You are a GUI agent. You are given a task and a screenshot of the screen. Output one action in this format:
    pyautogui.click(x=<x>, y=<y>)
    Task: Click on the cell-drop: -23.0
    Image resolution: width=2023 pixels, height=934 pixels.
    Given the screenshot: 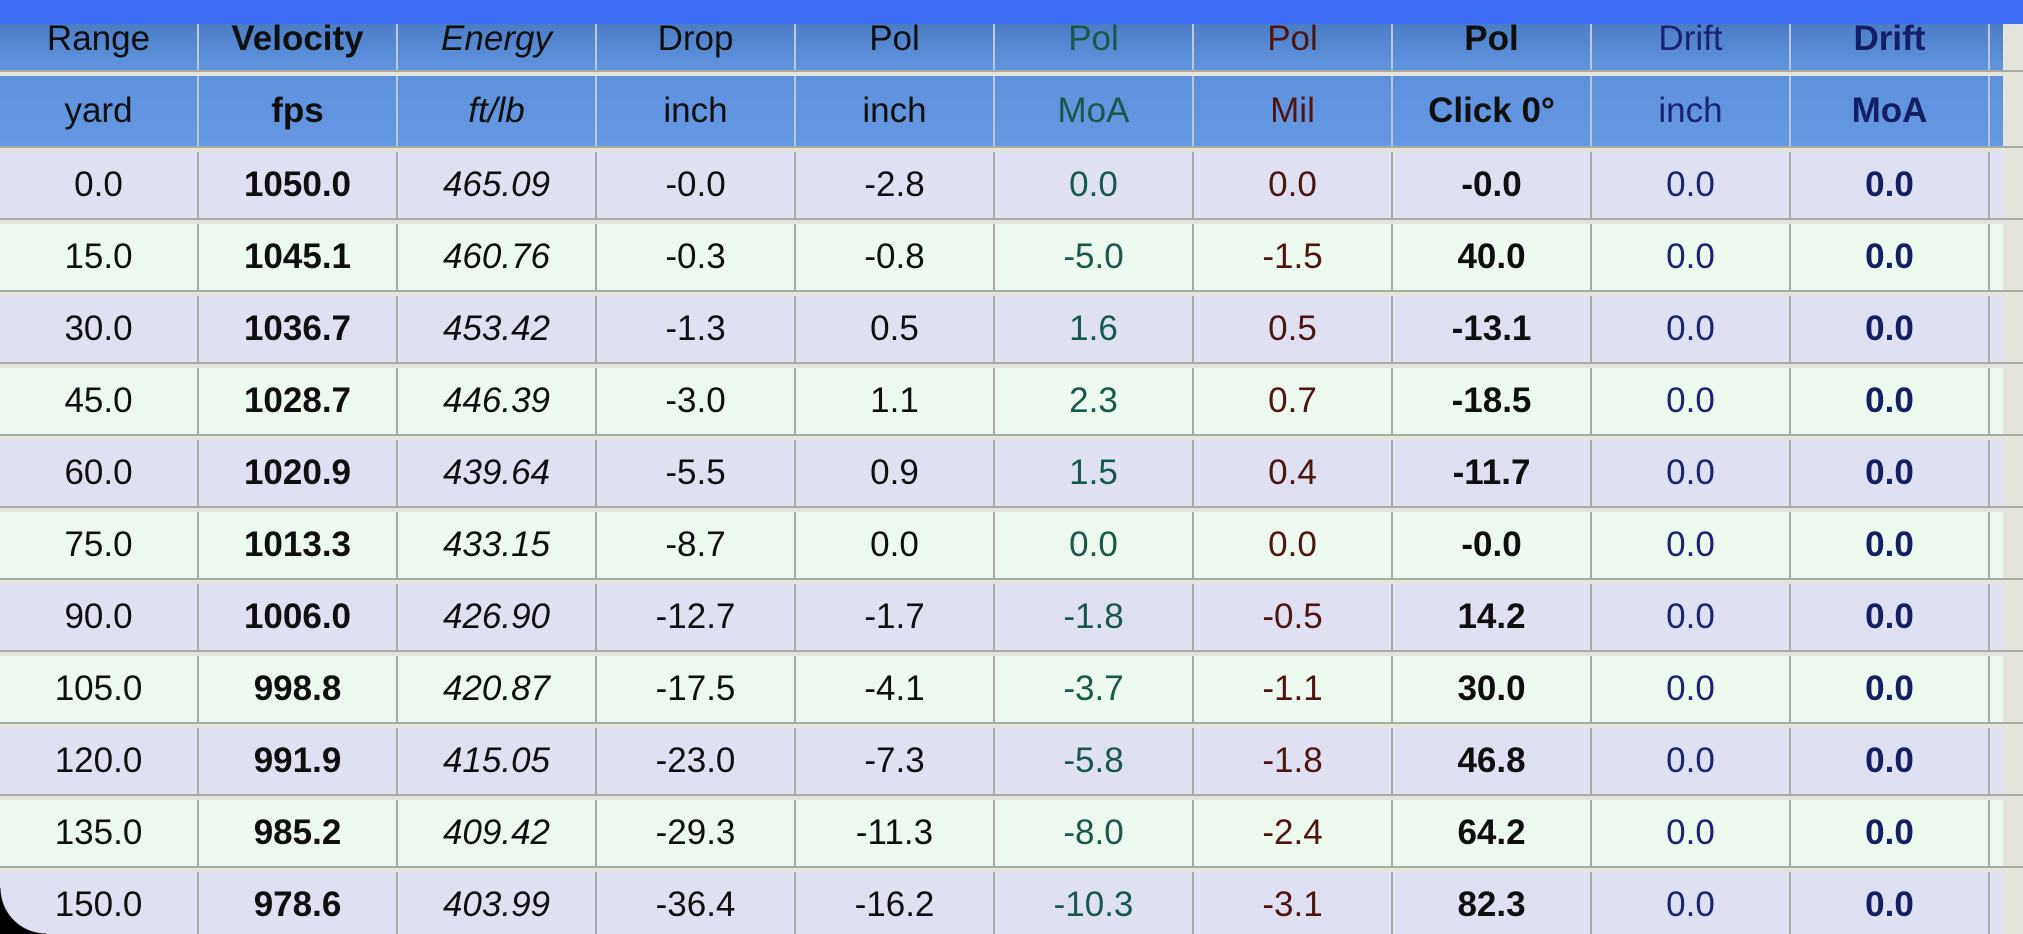 What is the action you would take?
    pyautogui.click(x=696, y=761)
    